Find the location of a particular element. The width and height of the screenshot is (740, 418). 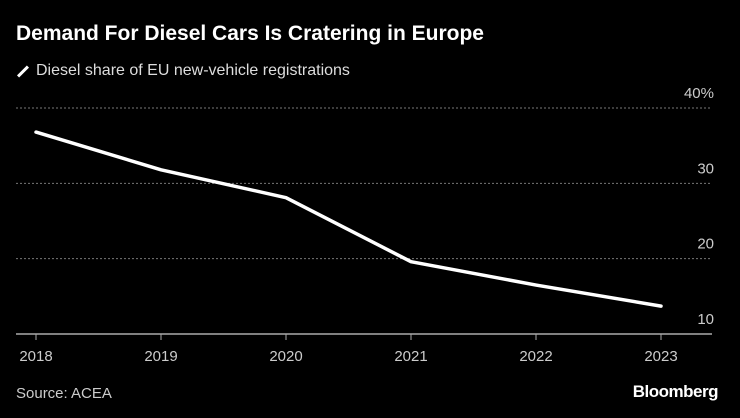

x-tick-label: 2022 is located at coordinates (535, 356).